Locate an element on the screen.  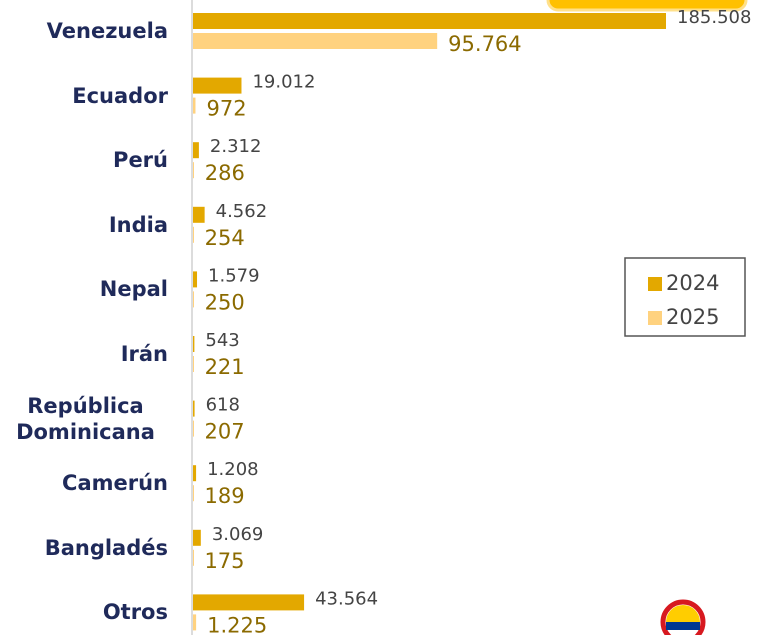
value-label: 1.579 is located at coordinates (234, 275).